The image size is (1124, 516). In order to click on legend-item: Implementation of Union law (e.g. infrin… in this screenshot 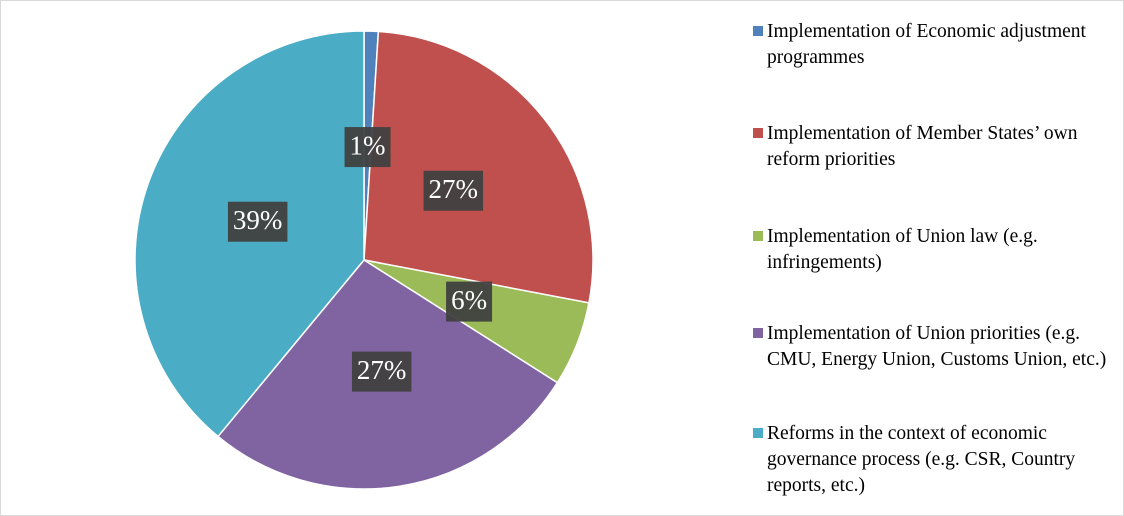, I will do `click(938, 250)`.